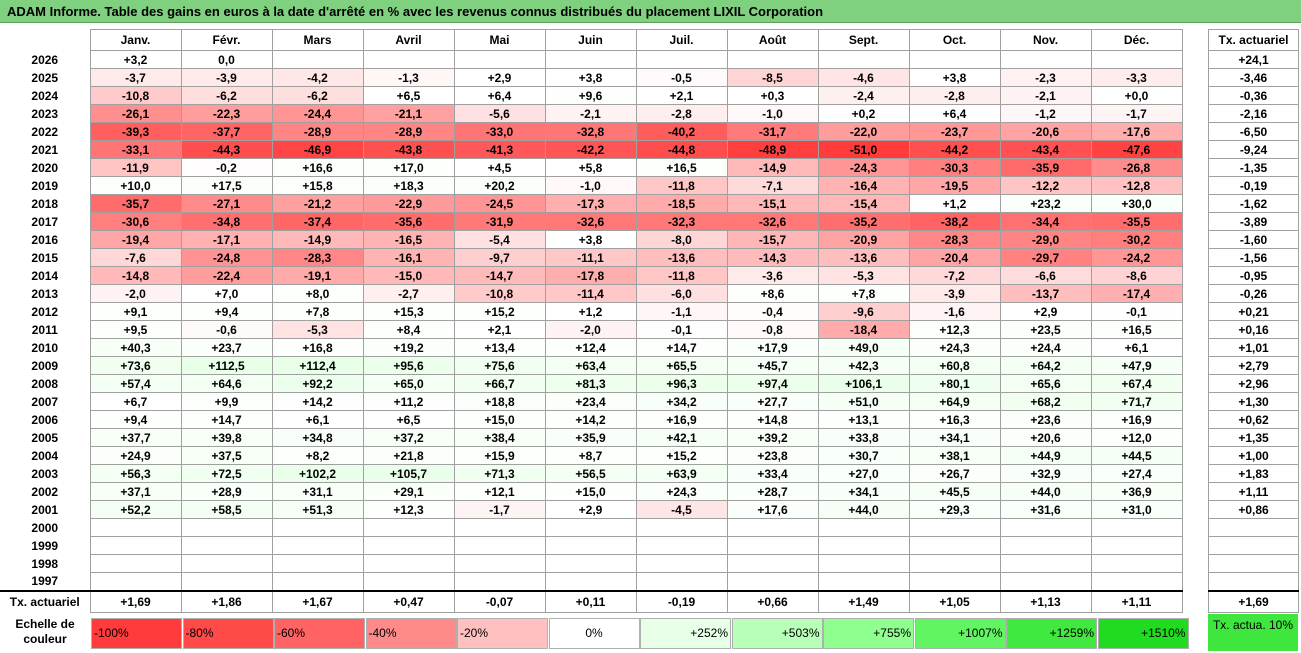 The image size is (1301, 653). What do you see at coordinates (499, 347) in the screenshot?
I see `gain-cell: +13,4` at bounding box center [499, 347].